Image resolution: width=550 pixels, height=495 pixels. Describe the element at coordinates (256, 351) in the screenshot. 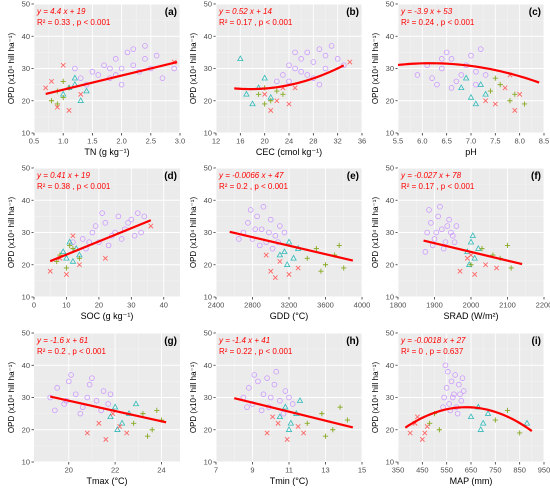

I see `regression-stats: R² = 0.22 , p < 0.001` at that location.